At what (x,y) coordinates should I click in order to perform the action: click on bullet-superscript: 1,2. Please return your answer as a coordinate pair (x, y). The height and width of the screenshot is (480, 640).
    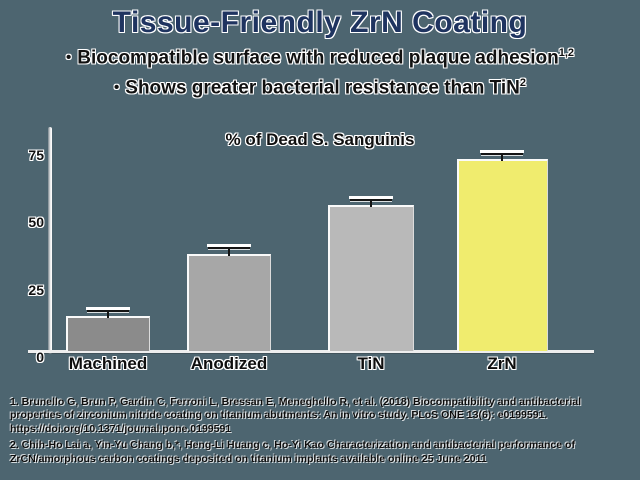
    Looking at the image, I should click on (566, 53).